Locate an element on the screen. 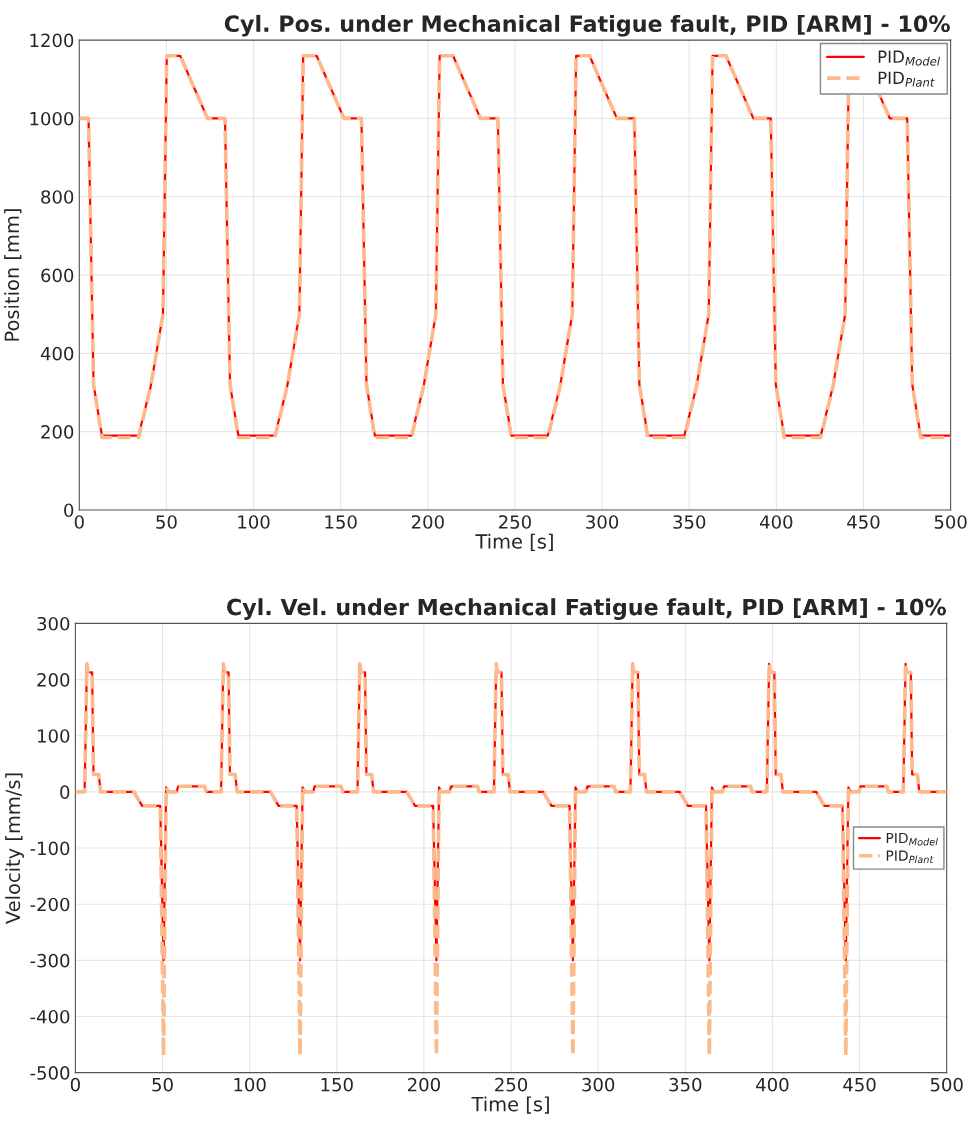 The width and height of the screenshot is (979, 1146). chart-title: Cyl. Pos. under Mechanical Fatigue fault, PID [ARM] - 10% is located at coordinates (587, 25).